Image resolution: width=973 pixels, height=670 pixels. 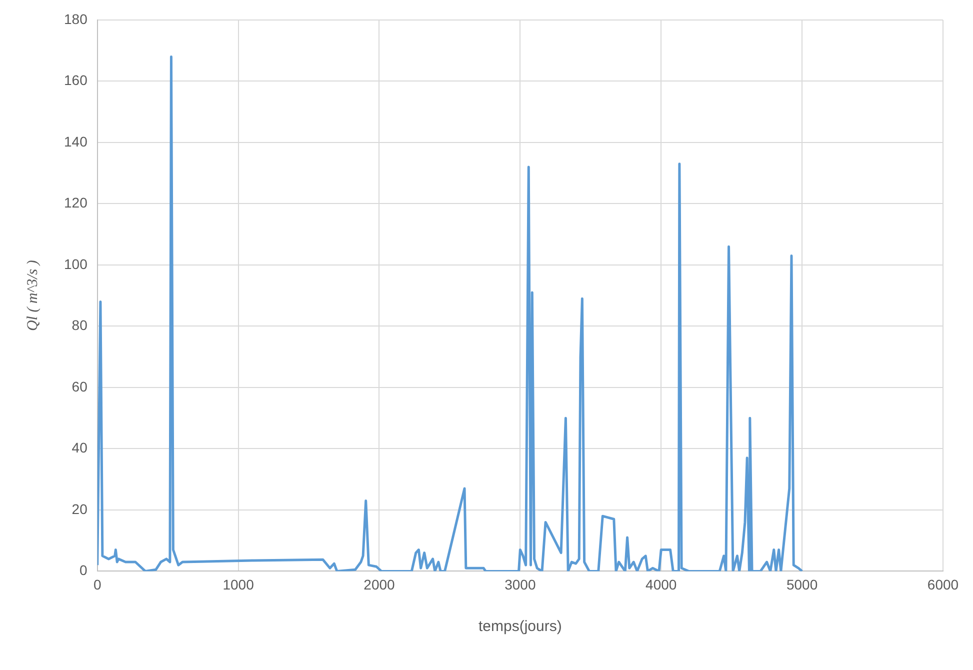 What do you see at coordinates (76, 18) in the screenshot?
I see `y-tick-label: 180` at bounding box center [76, 18].